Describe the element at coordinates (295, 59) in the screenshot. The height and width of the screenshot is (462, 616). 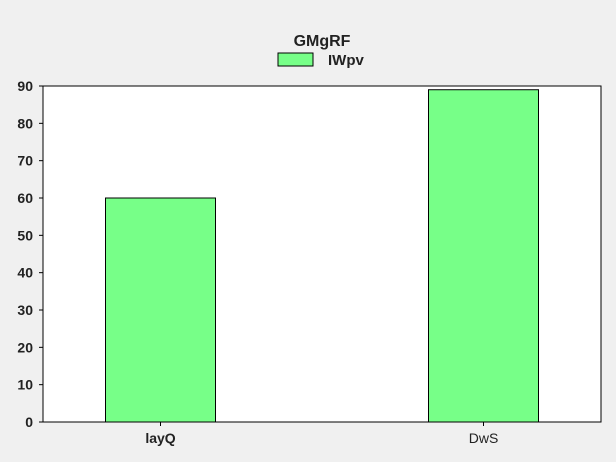
I see `legend-swatch-iwpv` at that location.